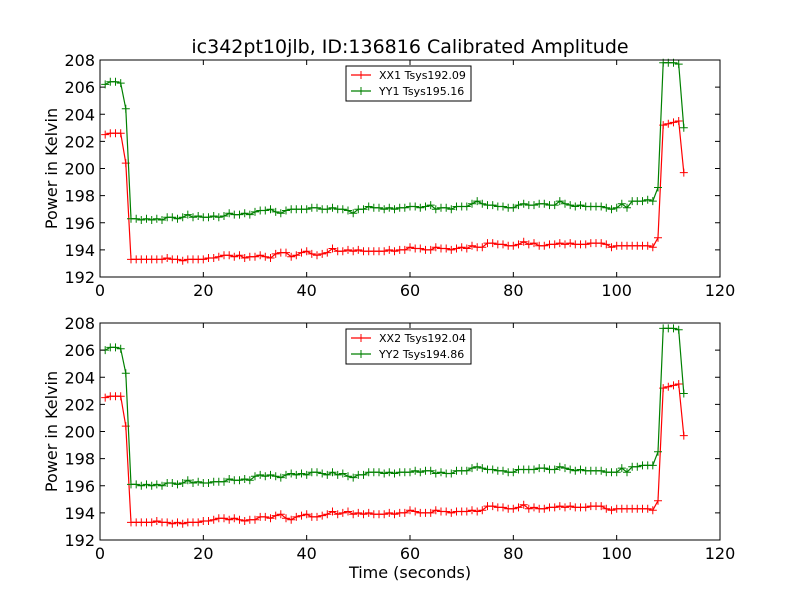 The height and width of the screenshot is (604, 800). Describe the element at coordinates (79, 323) in the screenshot. I see `y-tick-label: 208` at that location.